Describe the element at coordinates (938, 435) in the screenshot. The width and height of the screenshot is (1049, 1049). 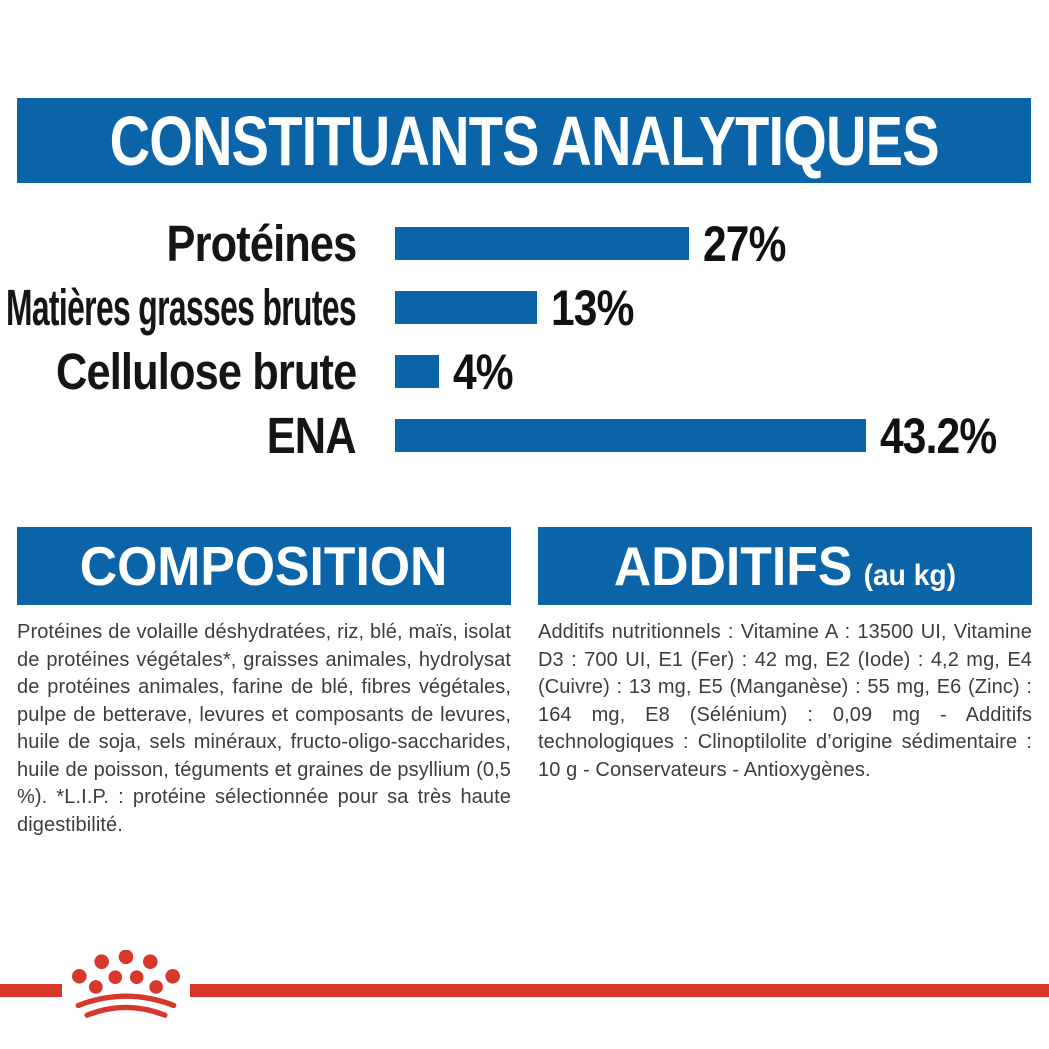
I see `bar-value: 43.2%` at that location.